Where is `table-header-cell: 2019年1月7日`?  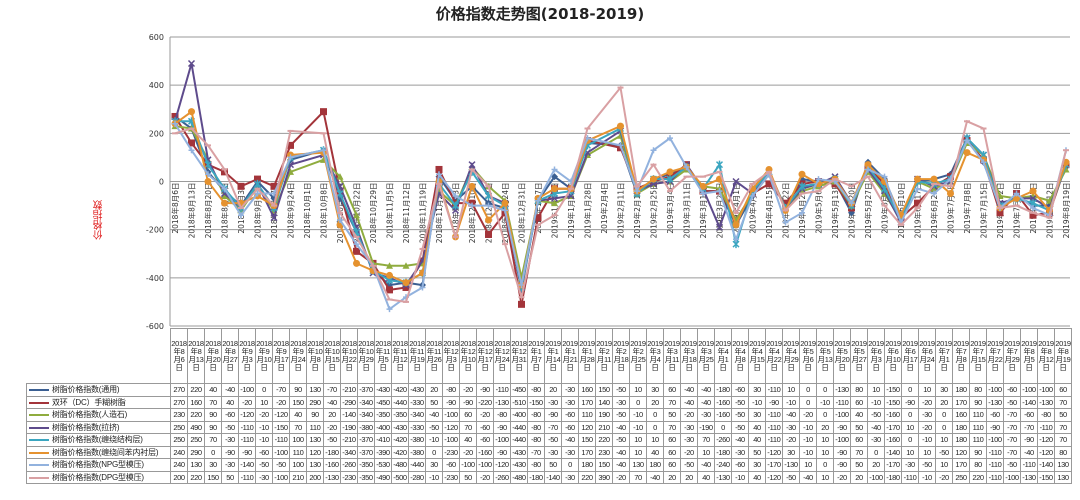 table-header-cell: 2019年1月7日 is located at coordinates (536, 356).